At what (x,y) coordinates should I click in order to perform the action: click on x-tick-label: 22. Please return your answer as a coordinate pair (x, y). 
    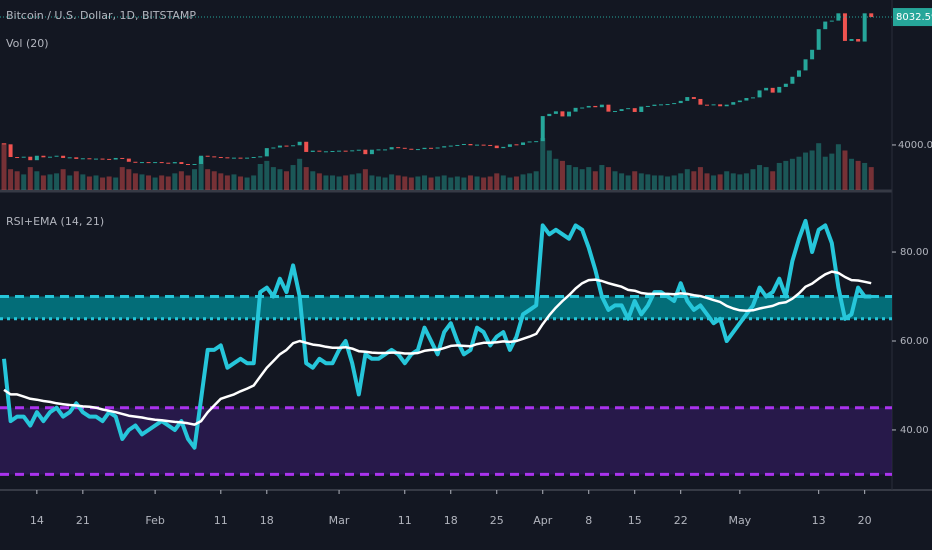
    Looking at the image, I should click on (681, 520).